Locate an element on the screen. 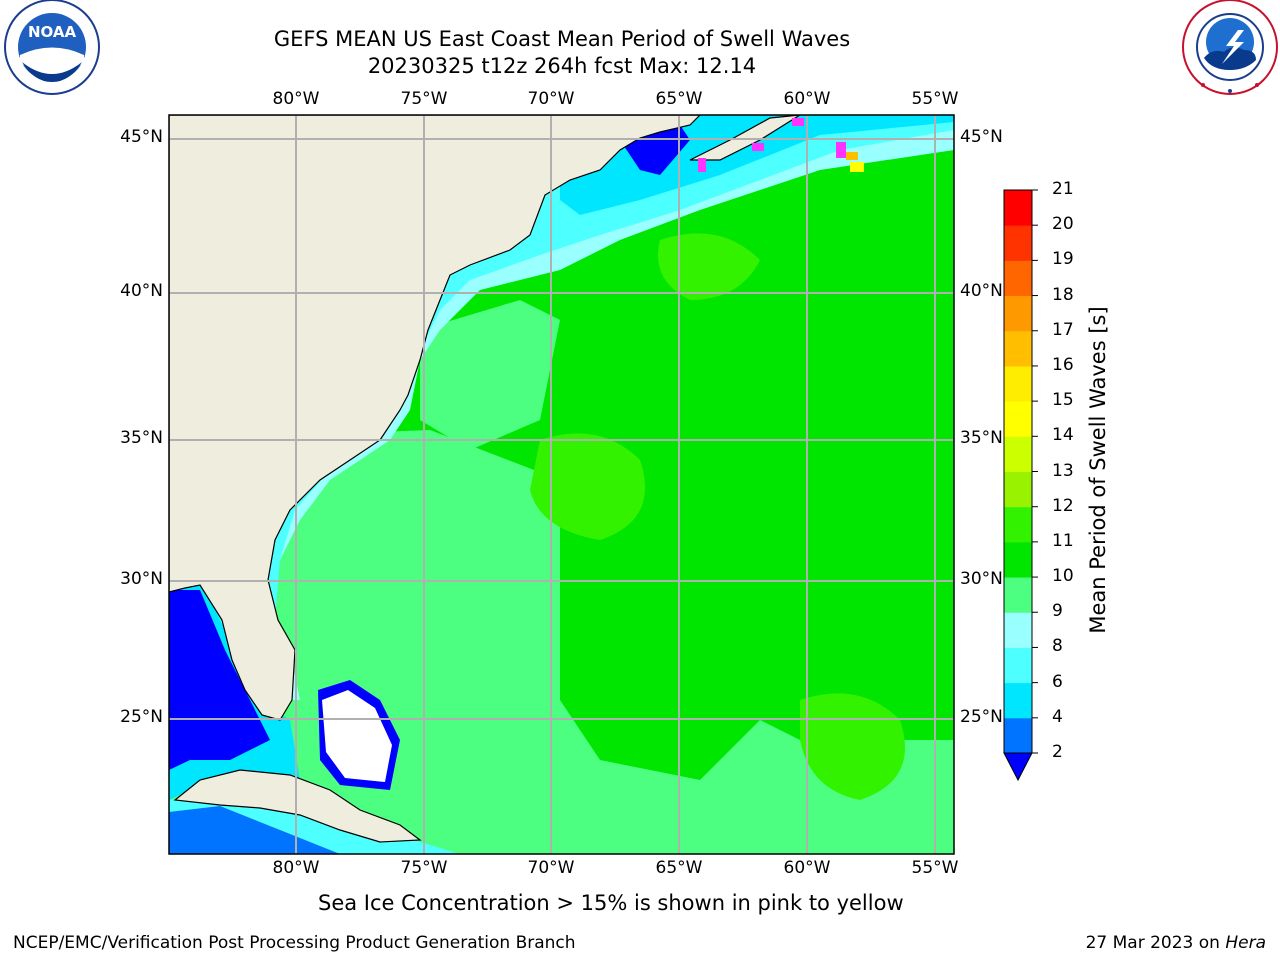 The height and width of the screenshot is (960, 1280). lon-label-top: 65°W is located at coordinates (679, 99).